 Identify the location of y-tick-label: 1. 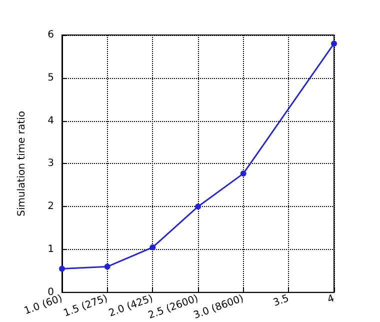
(51, 249).